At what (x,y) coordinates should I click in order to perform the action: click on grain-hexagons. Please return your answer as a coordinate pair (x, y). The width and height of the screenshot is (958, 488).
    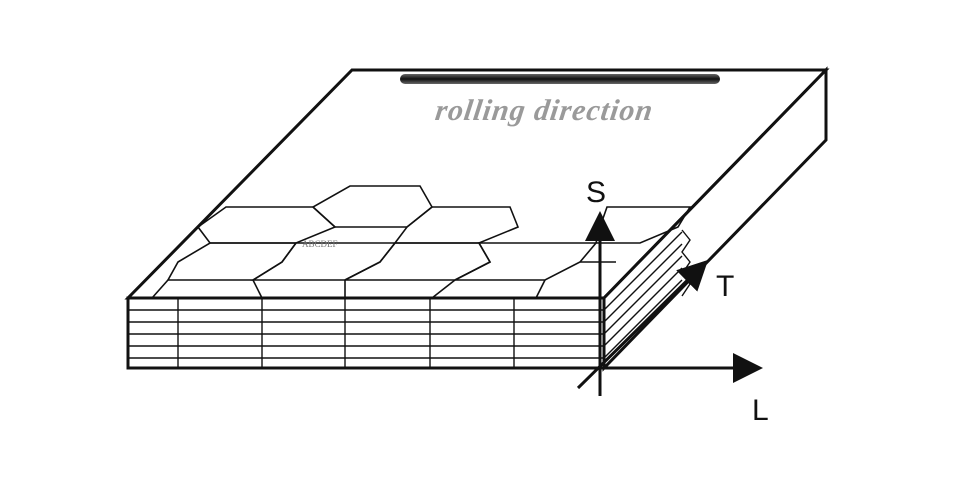
    Looking at the image, I should click on (421, 242).